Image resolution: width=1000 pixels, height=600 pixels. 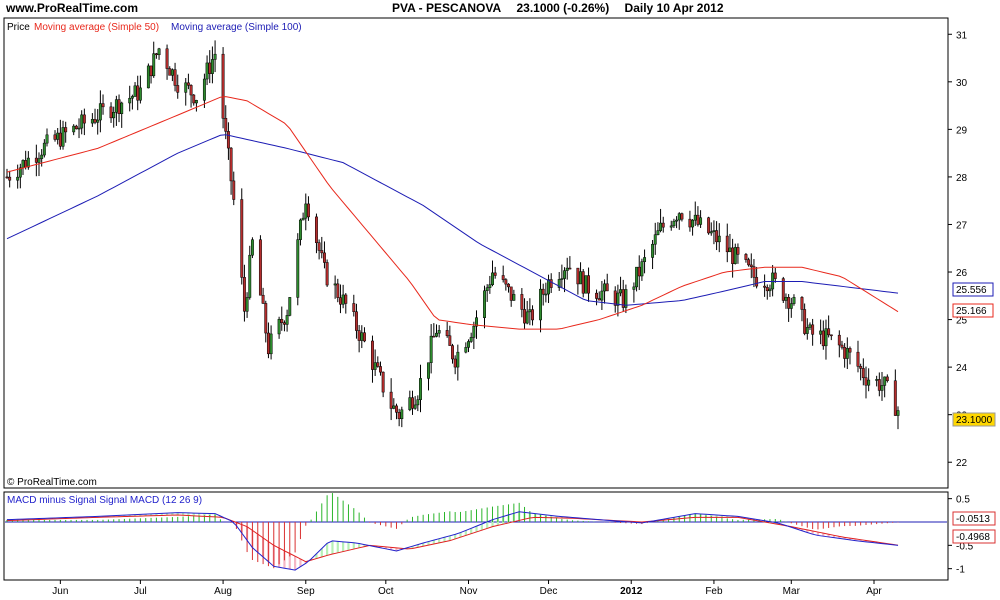 What do you see at coordinates (974, 419) in the screenshot?
I see `last-price-box` at bounding box center [974, 419].